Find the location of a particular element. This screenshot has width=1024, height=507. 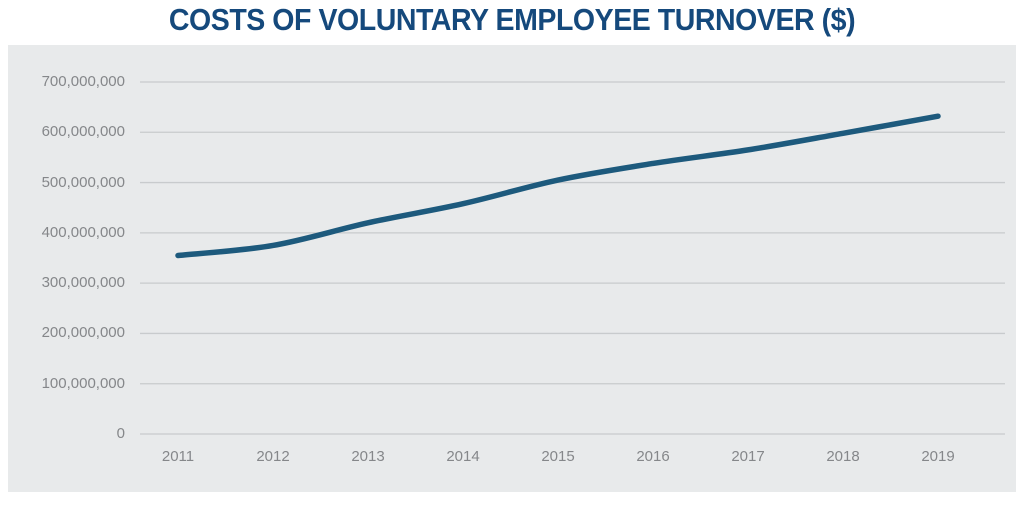

x-tick-label: 2017 is located at coordinates (748, 456).